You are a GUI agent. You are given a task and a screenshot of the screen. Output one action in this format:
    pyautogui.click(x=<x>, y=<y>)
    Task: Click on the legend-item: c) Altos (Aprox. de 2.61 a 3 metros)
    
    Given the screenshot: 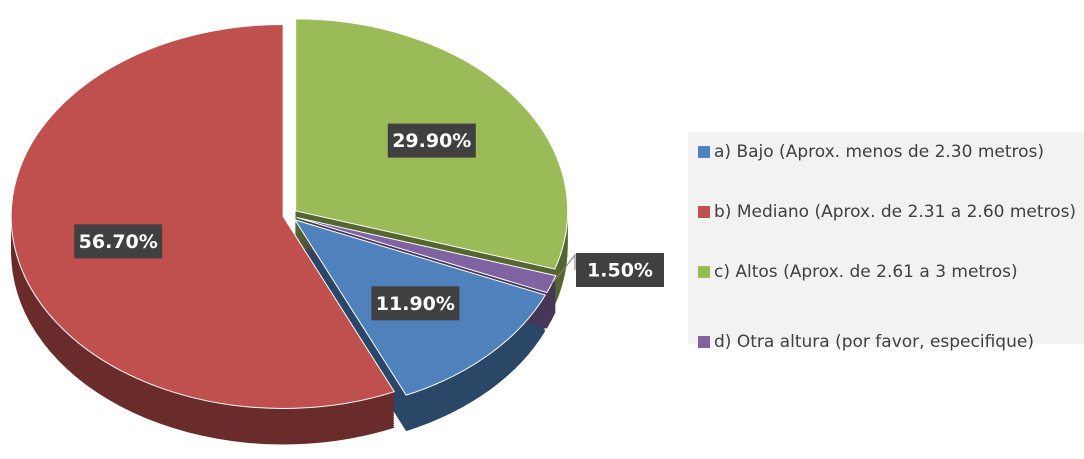 What is the action you would take?
    pyautogui.click(x=891, y=272)
    